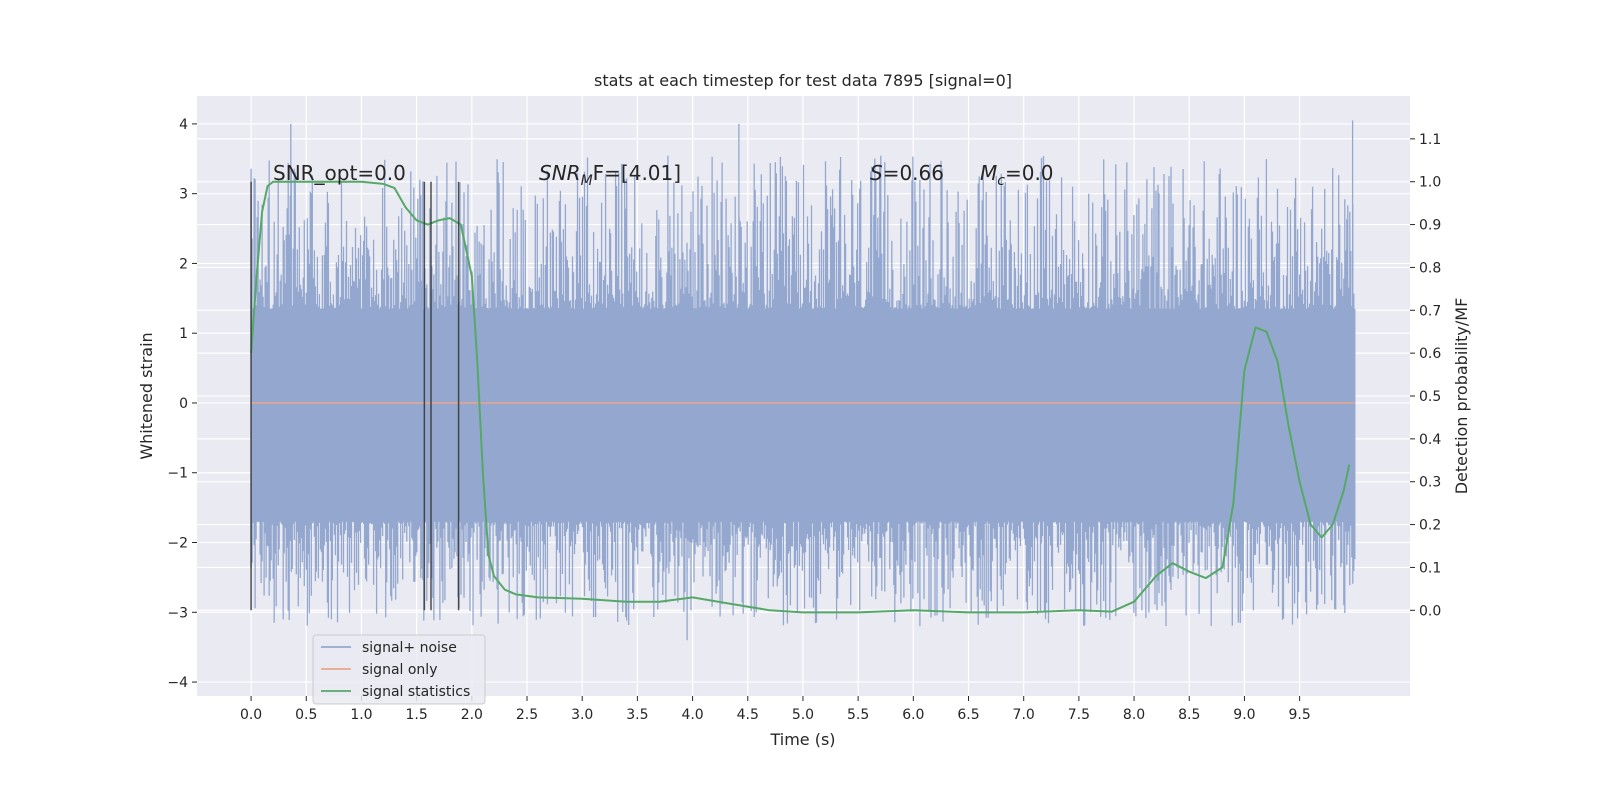  I want to click on y-right-tick-label: 0.9, so click(1430, 226).